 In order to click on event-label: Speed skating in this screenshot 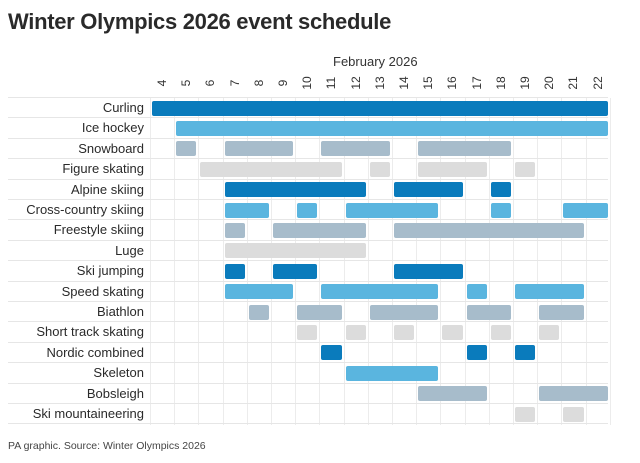, I will do `click(102, 291)`.